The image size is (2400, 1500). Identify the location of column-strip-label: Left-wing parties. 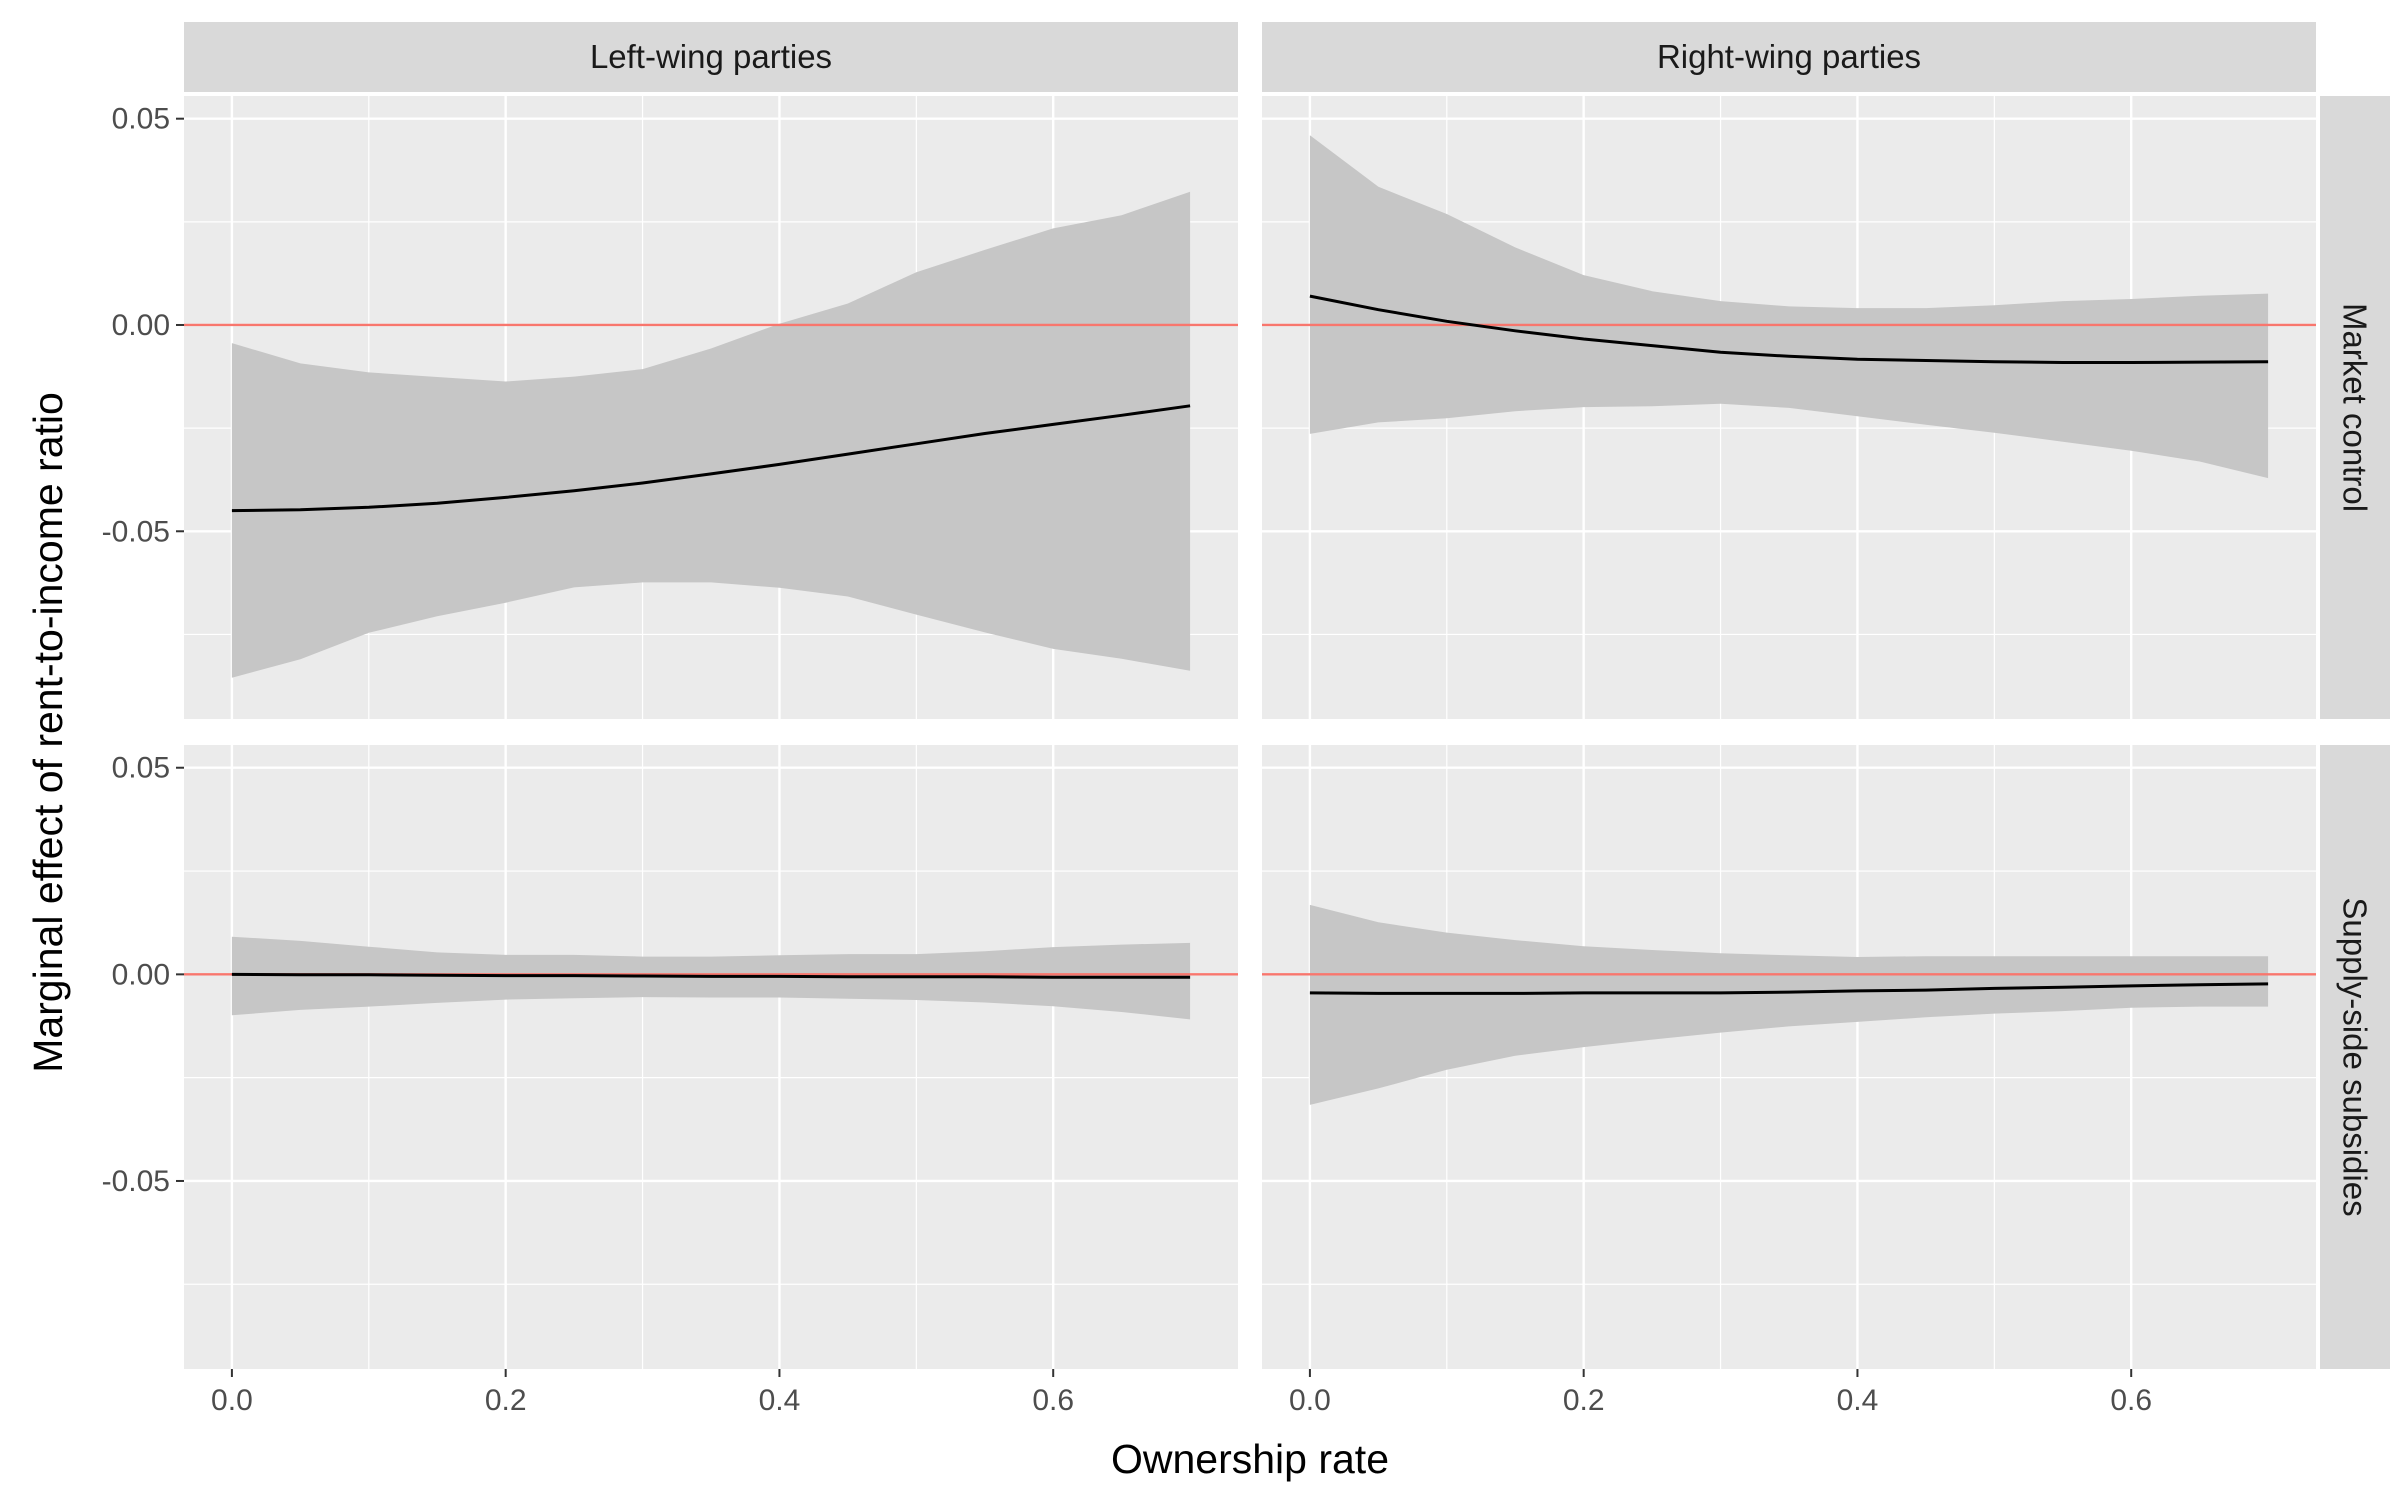
(711, 56).